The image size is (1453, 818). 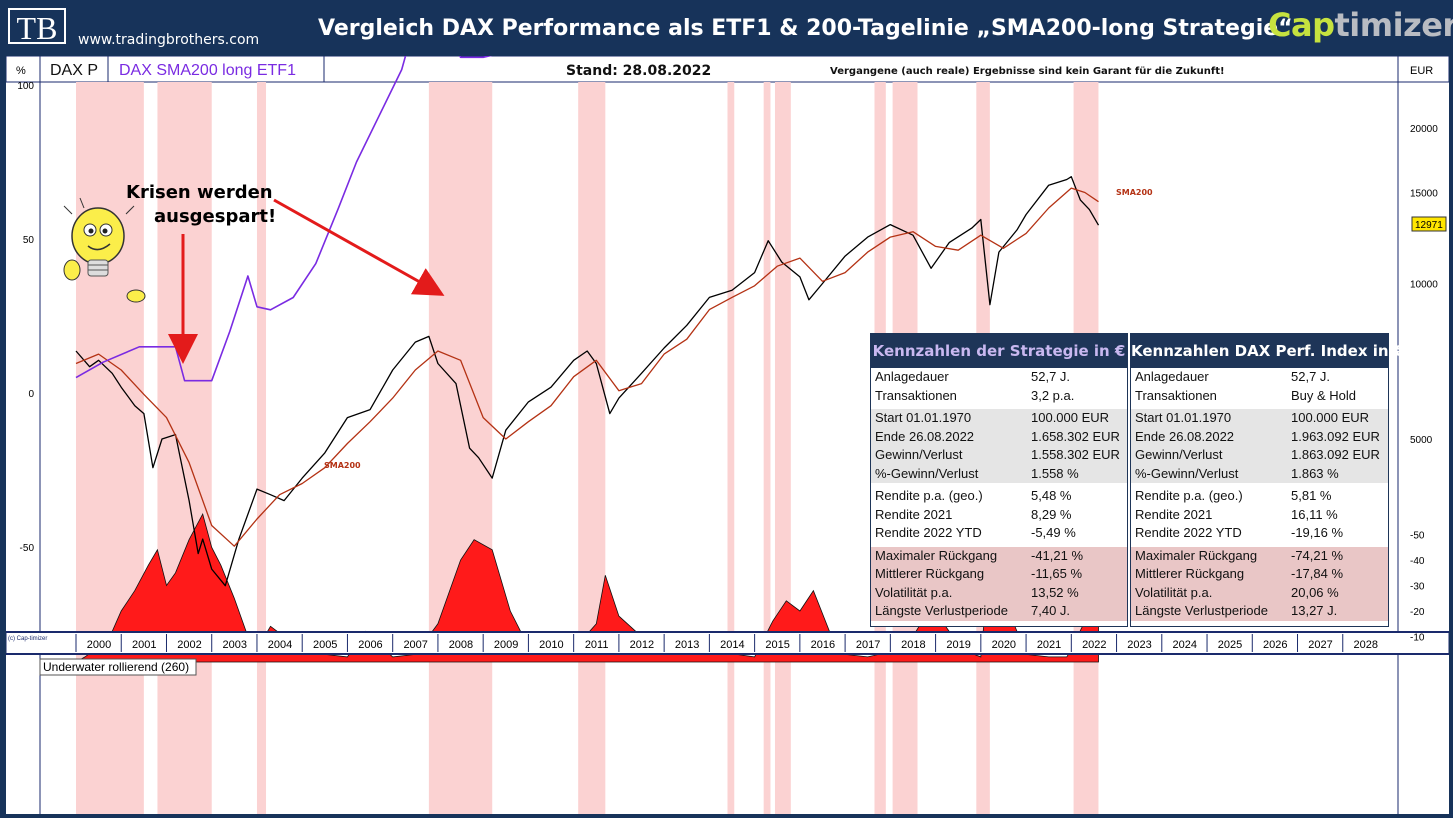 What do you see at coordinates (1134, 192) in the screenshot?
I see `sma-label-right: SMA200` at bounding box center [1134, 192].